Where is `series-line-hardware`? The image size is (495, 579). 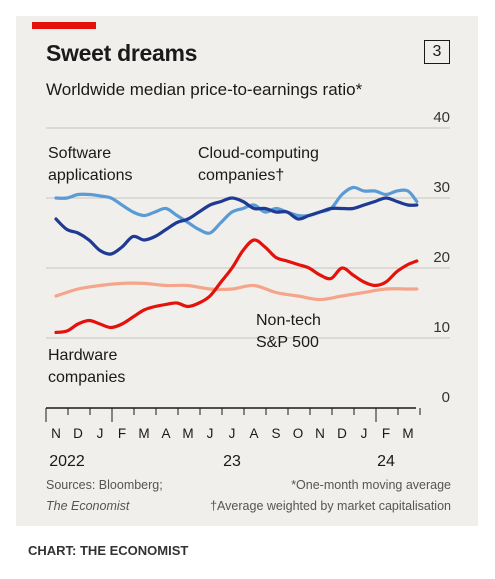 series-line-hardware is located at coordinates (236, 286).